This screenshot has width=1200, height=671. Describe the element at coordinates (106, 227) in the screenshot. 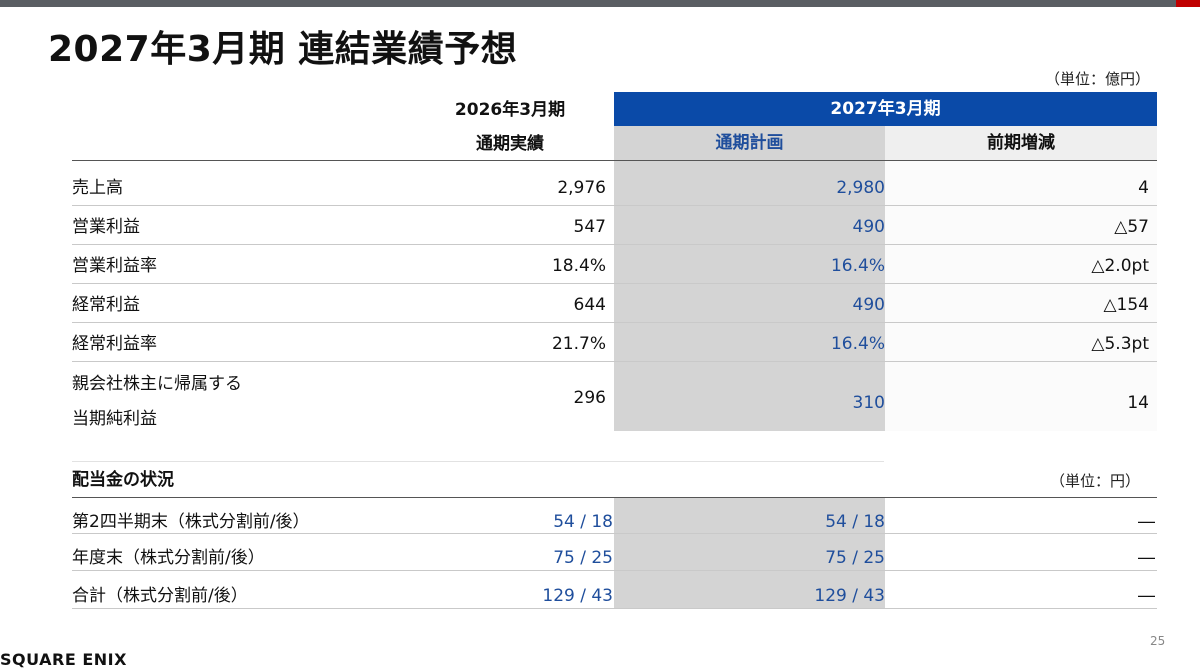

I see `row-label-operating-income: 営業利益` at that location.